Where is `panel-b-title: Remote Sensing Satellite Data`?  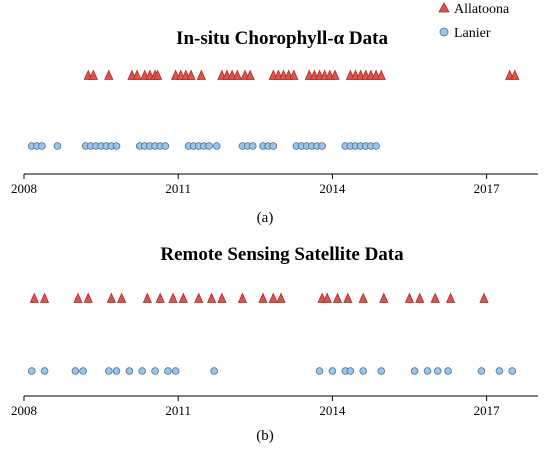 panel-b-title: Remote Sensing Satellite Data is located at coordinates (282, 254).